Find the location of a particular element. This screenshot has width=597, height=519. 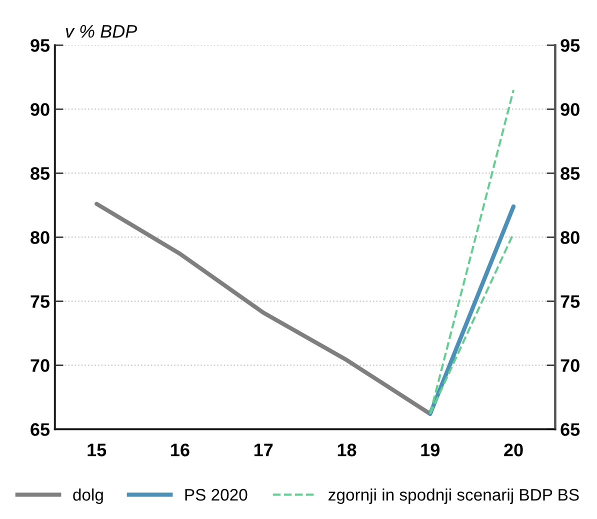

y2-tick-label: 90 is located at coordinates (570, 109).